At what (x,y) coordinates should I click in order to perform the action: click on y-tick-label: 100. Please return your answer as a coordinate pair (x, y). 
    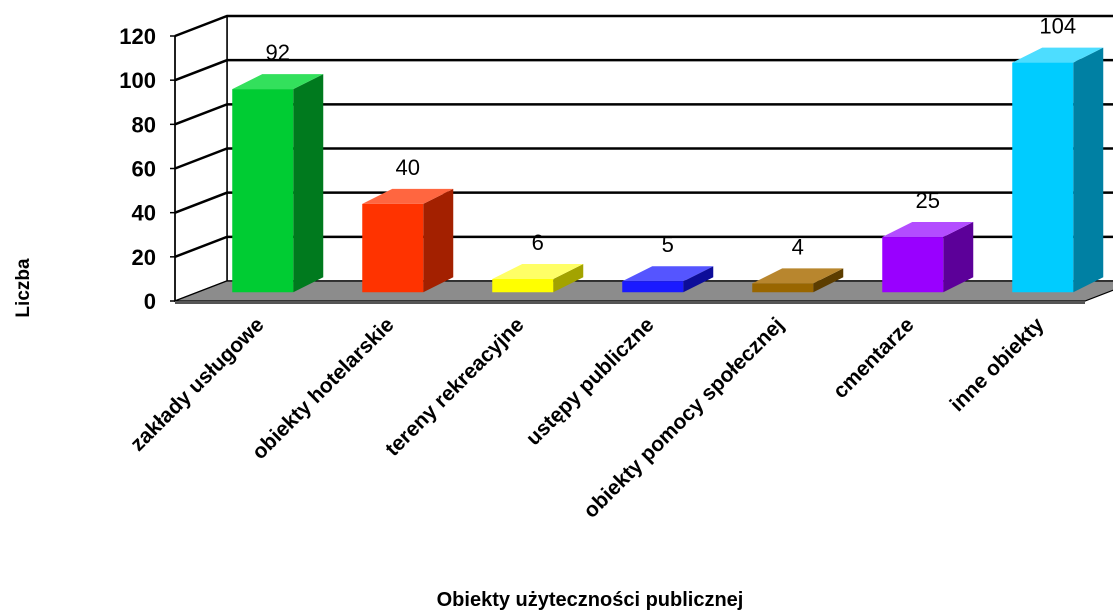
    Looking at the image, I should click on (137, 80).